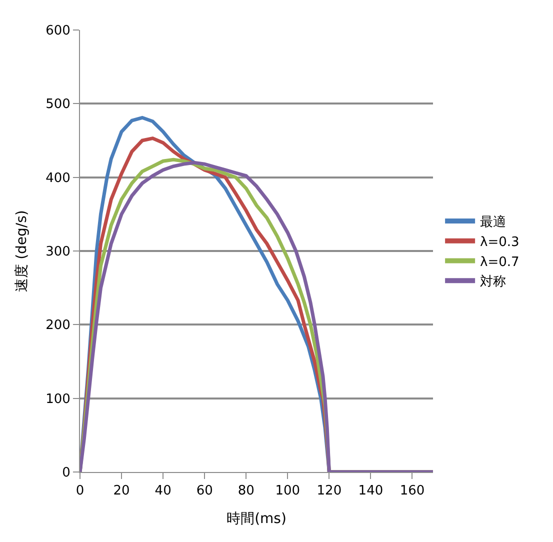  I want to click on x-tick-label: 120, so click(329, 491).